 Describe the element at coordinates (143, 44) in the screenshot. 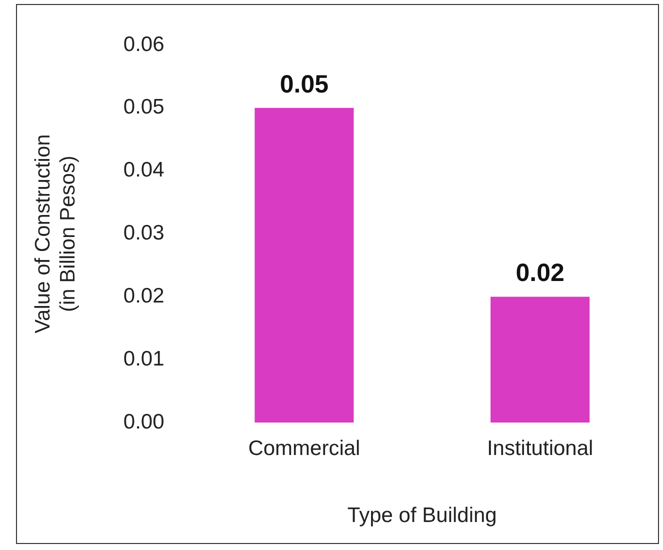

I see `y-tick-label: 0.06` at that location.